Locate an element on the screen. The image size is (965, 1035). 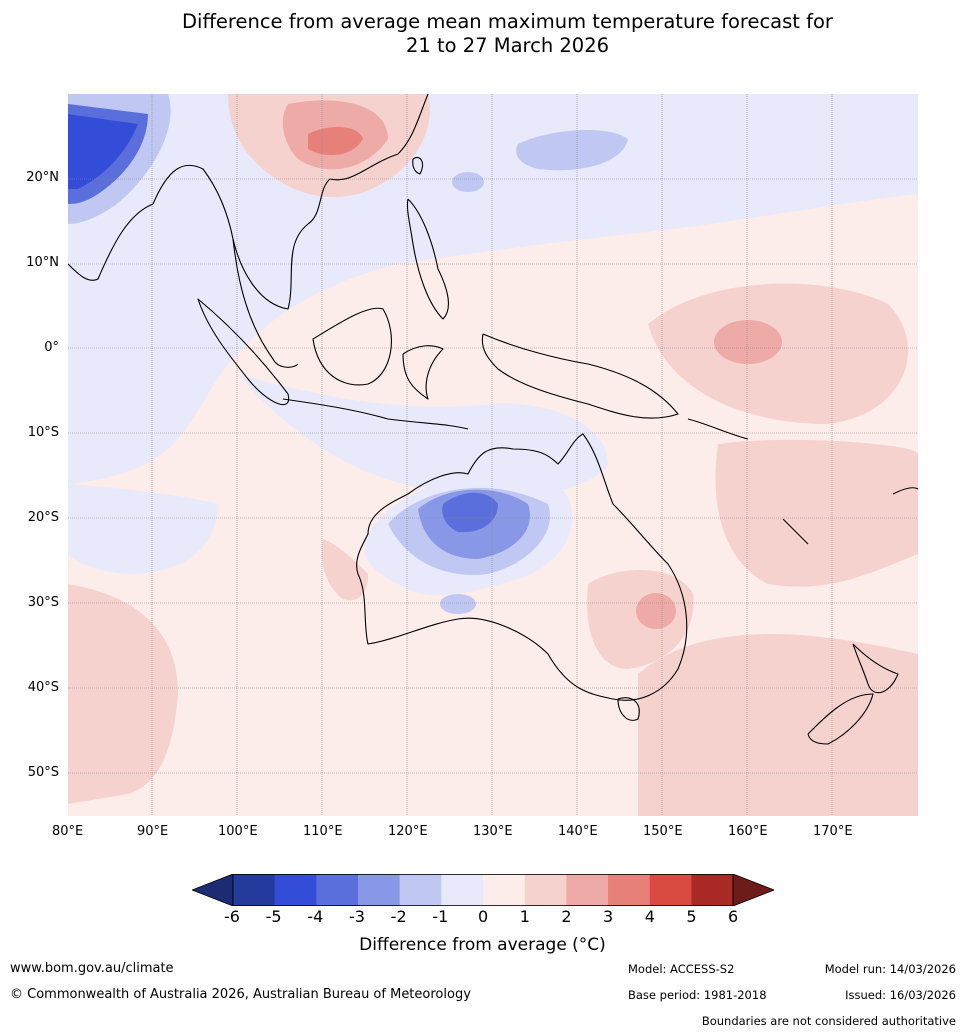
coast-sulawesi is located at coordinates (423, 372).